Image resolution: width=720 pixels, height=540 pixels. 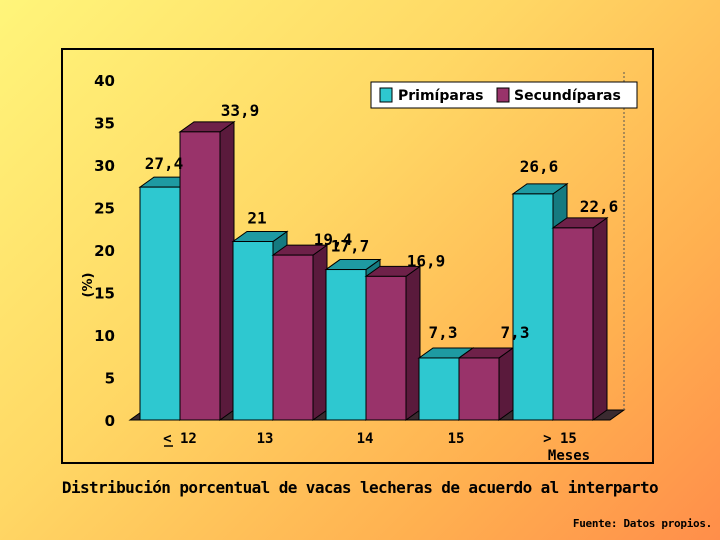 I want to click on y-tick-label: 30, so click(x=104, y=166).